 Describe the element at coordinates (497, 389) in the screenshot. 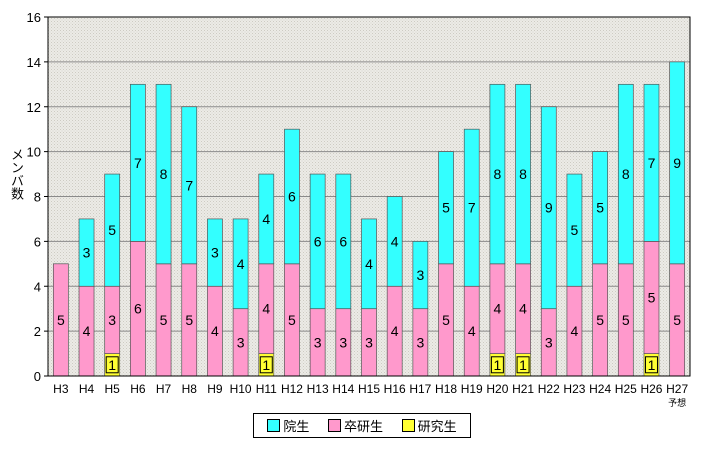

I see `x-tick-label: H20` at that location.